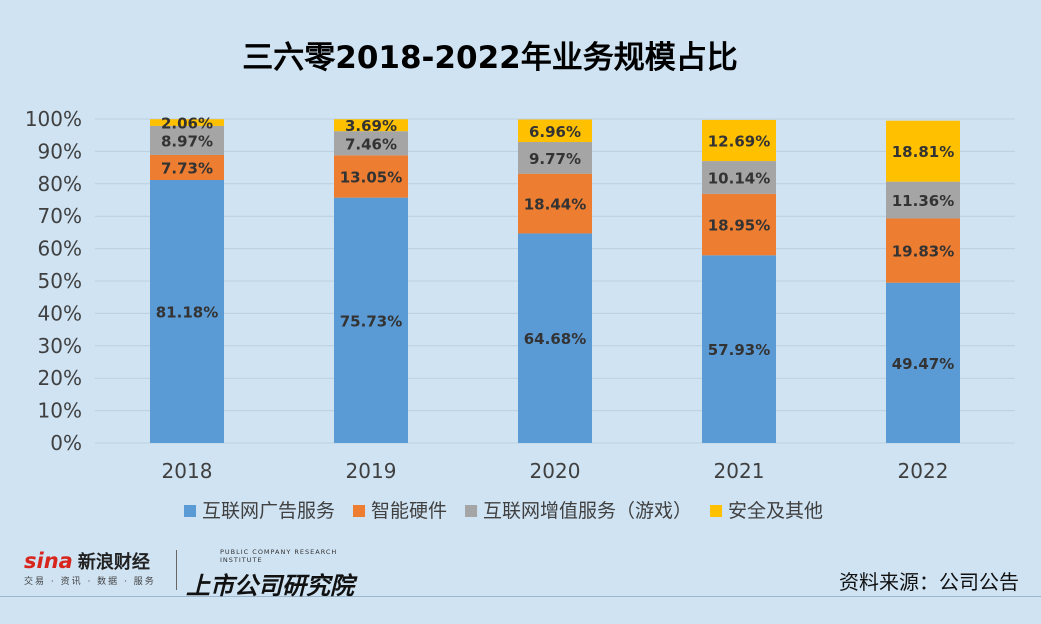 The height and width of the screenshot is (624, 1041). I want to click on data-label: 7.73%, so click(187, 168).